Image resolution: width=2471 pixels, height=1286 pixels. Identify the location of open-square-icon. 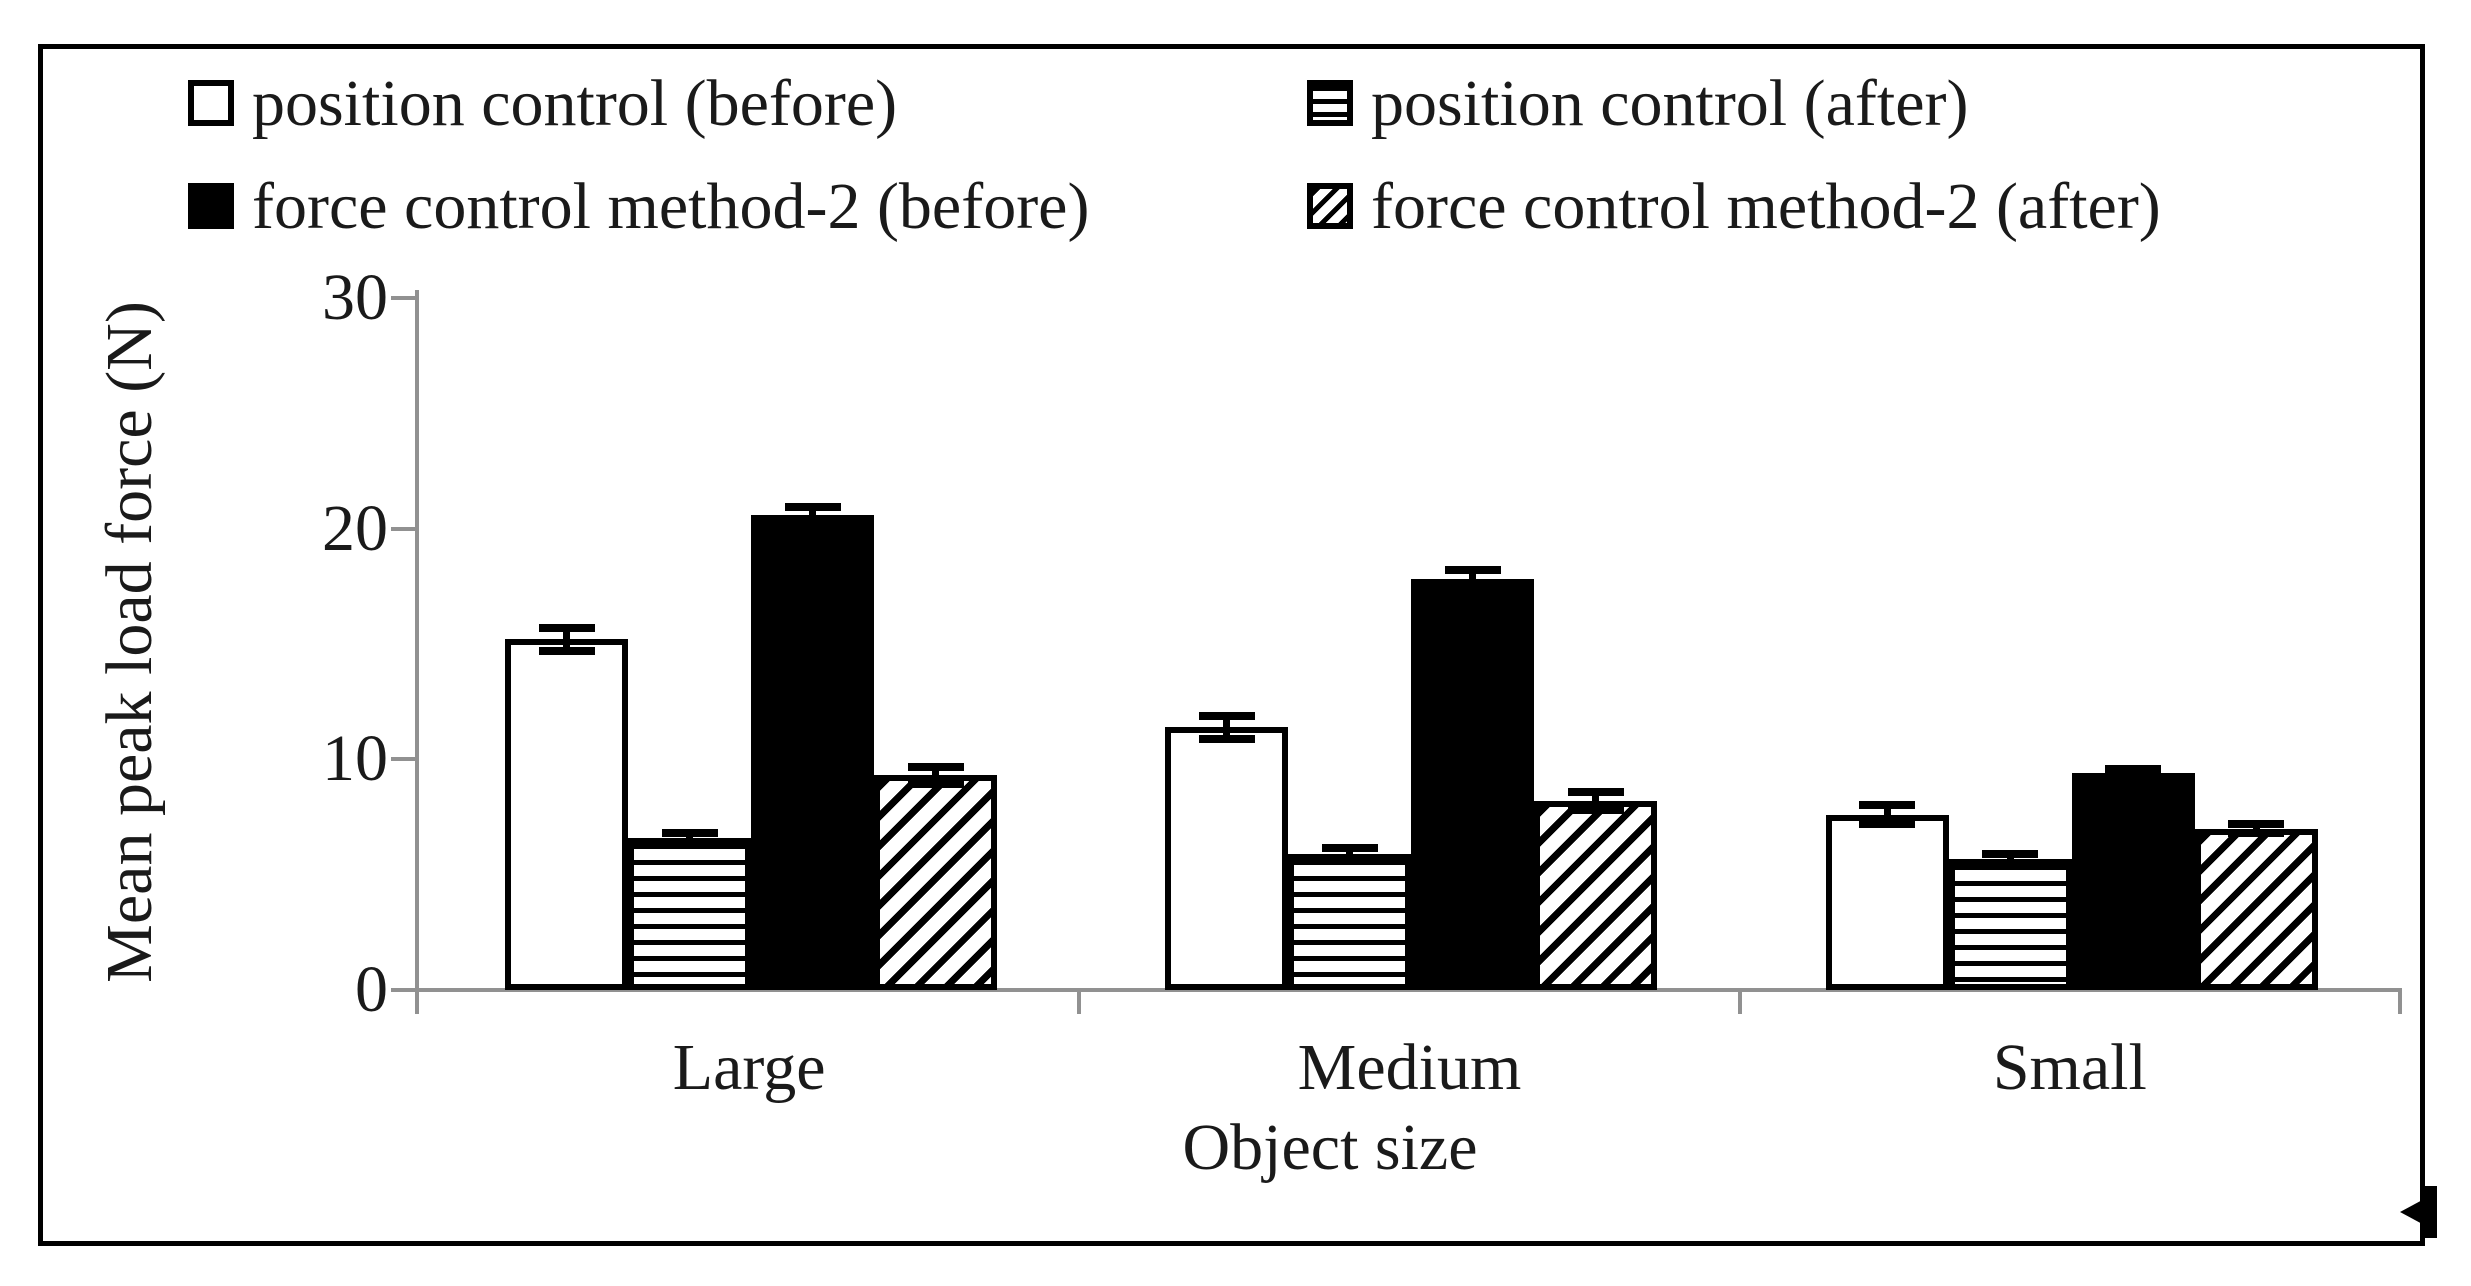
(211, 103).